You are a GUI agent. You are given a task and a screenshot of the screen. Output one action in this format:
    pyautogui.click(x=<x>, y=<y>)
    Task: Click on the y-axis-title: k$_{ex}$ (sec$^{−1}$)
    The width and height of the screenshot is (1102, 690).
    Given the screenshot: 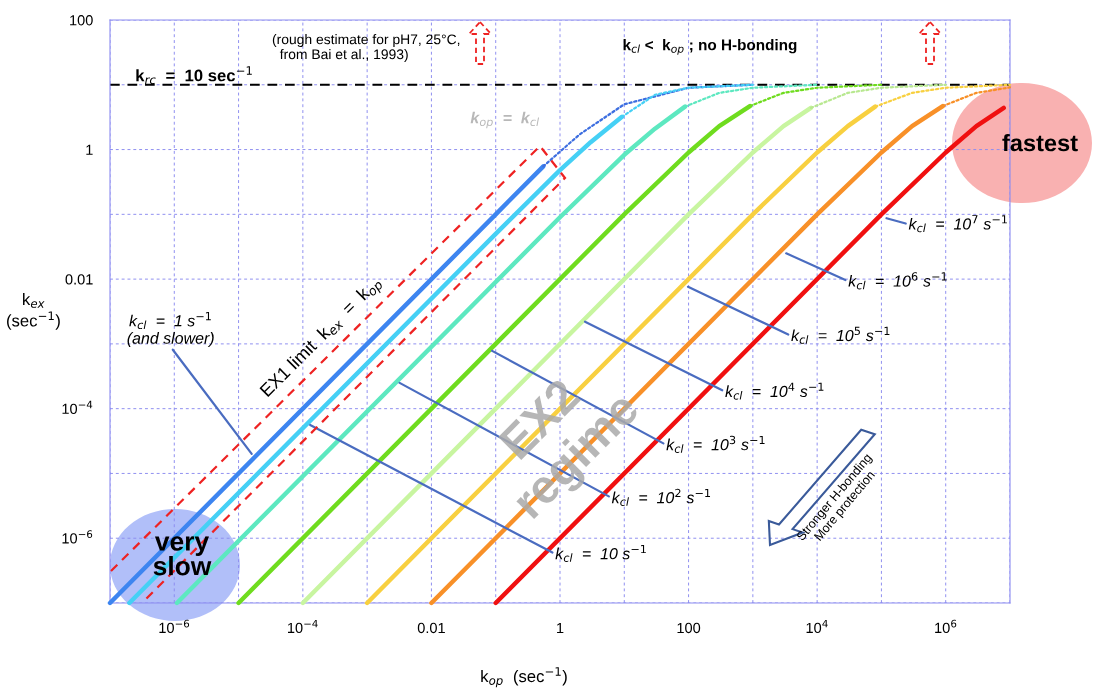 What is the action you would take?
    pyautogui.click(x=33, y=311)
    